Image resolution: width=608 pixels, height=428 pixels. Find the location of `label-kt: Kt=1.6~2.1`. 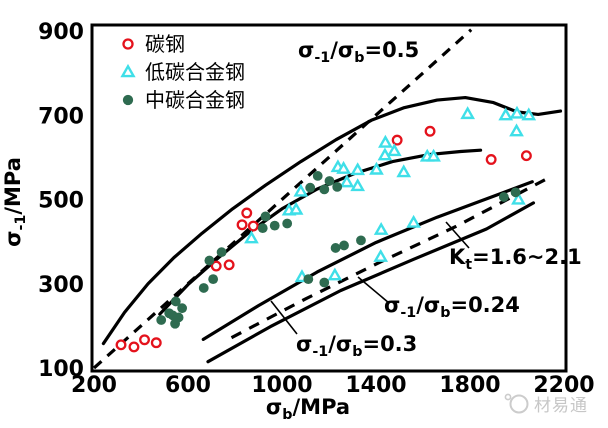

label-kt: Kt=1.6~2.1 is located at coordinates (515, 259).